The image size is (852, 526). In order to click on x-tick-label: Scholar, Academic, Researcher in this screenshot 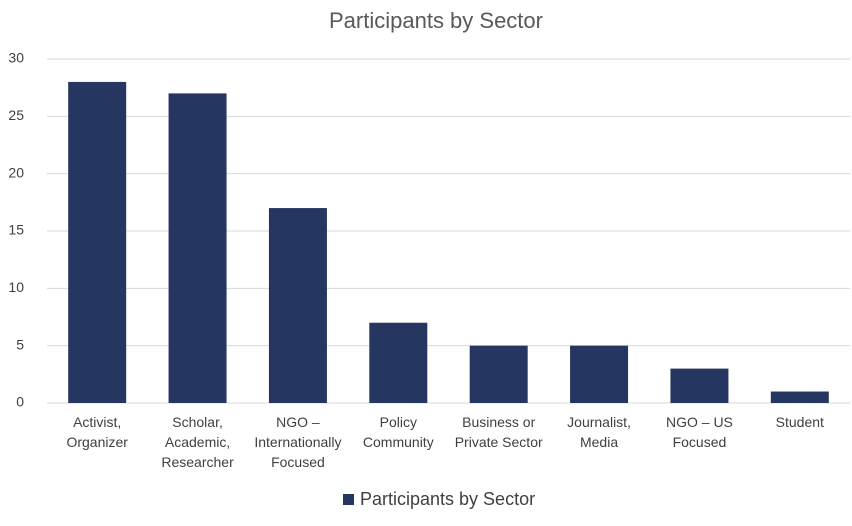, I will do `click(197, 442)`.